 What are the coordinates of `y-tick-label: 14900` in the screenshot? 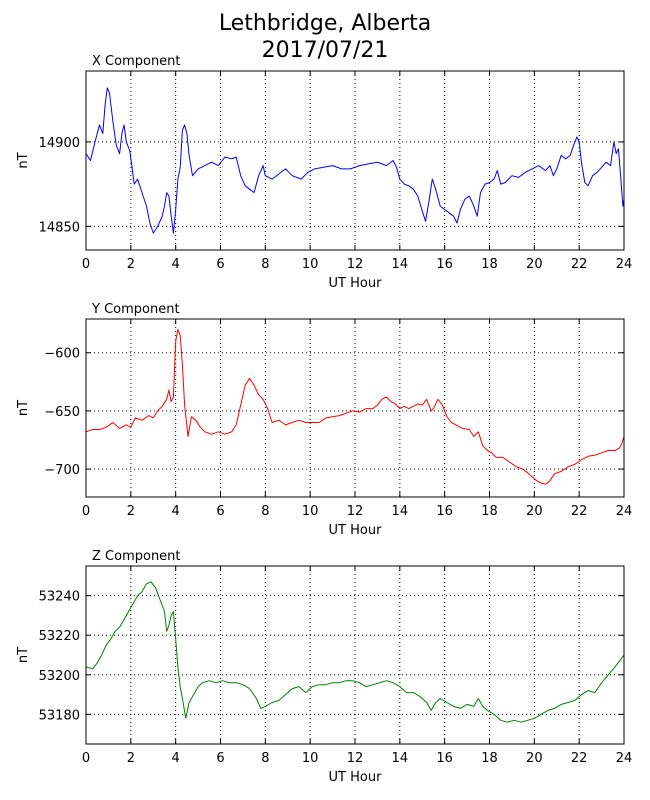 It's located at (59, 143).